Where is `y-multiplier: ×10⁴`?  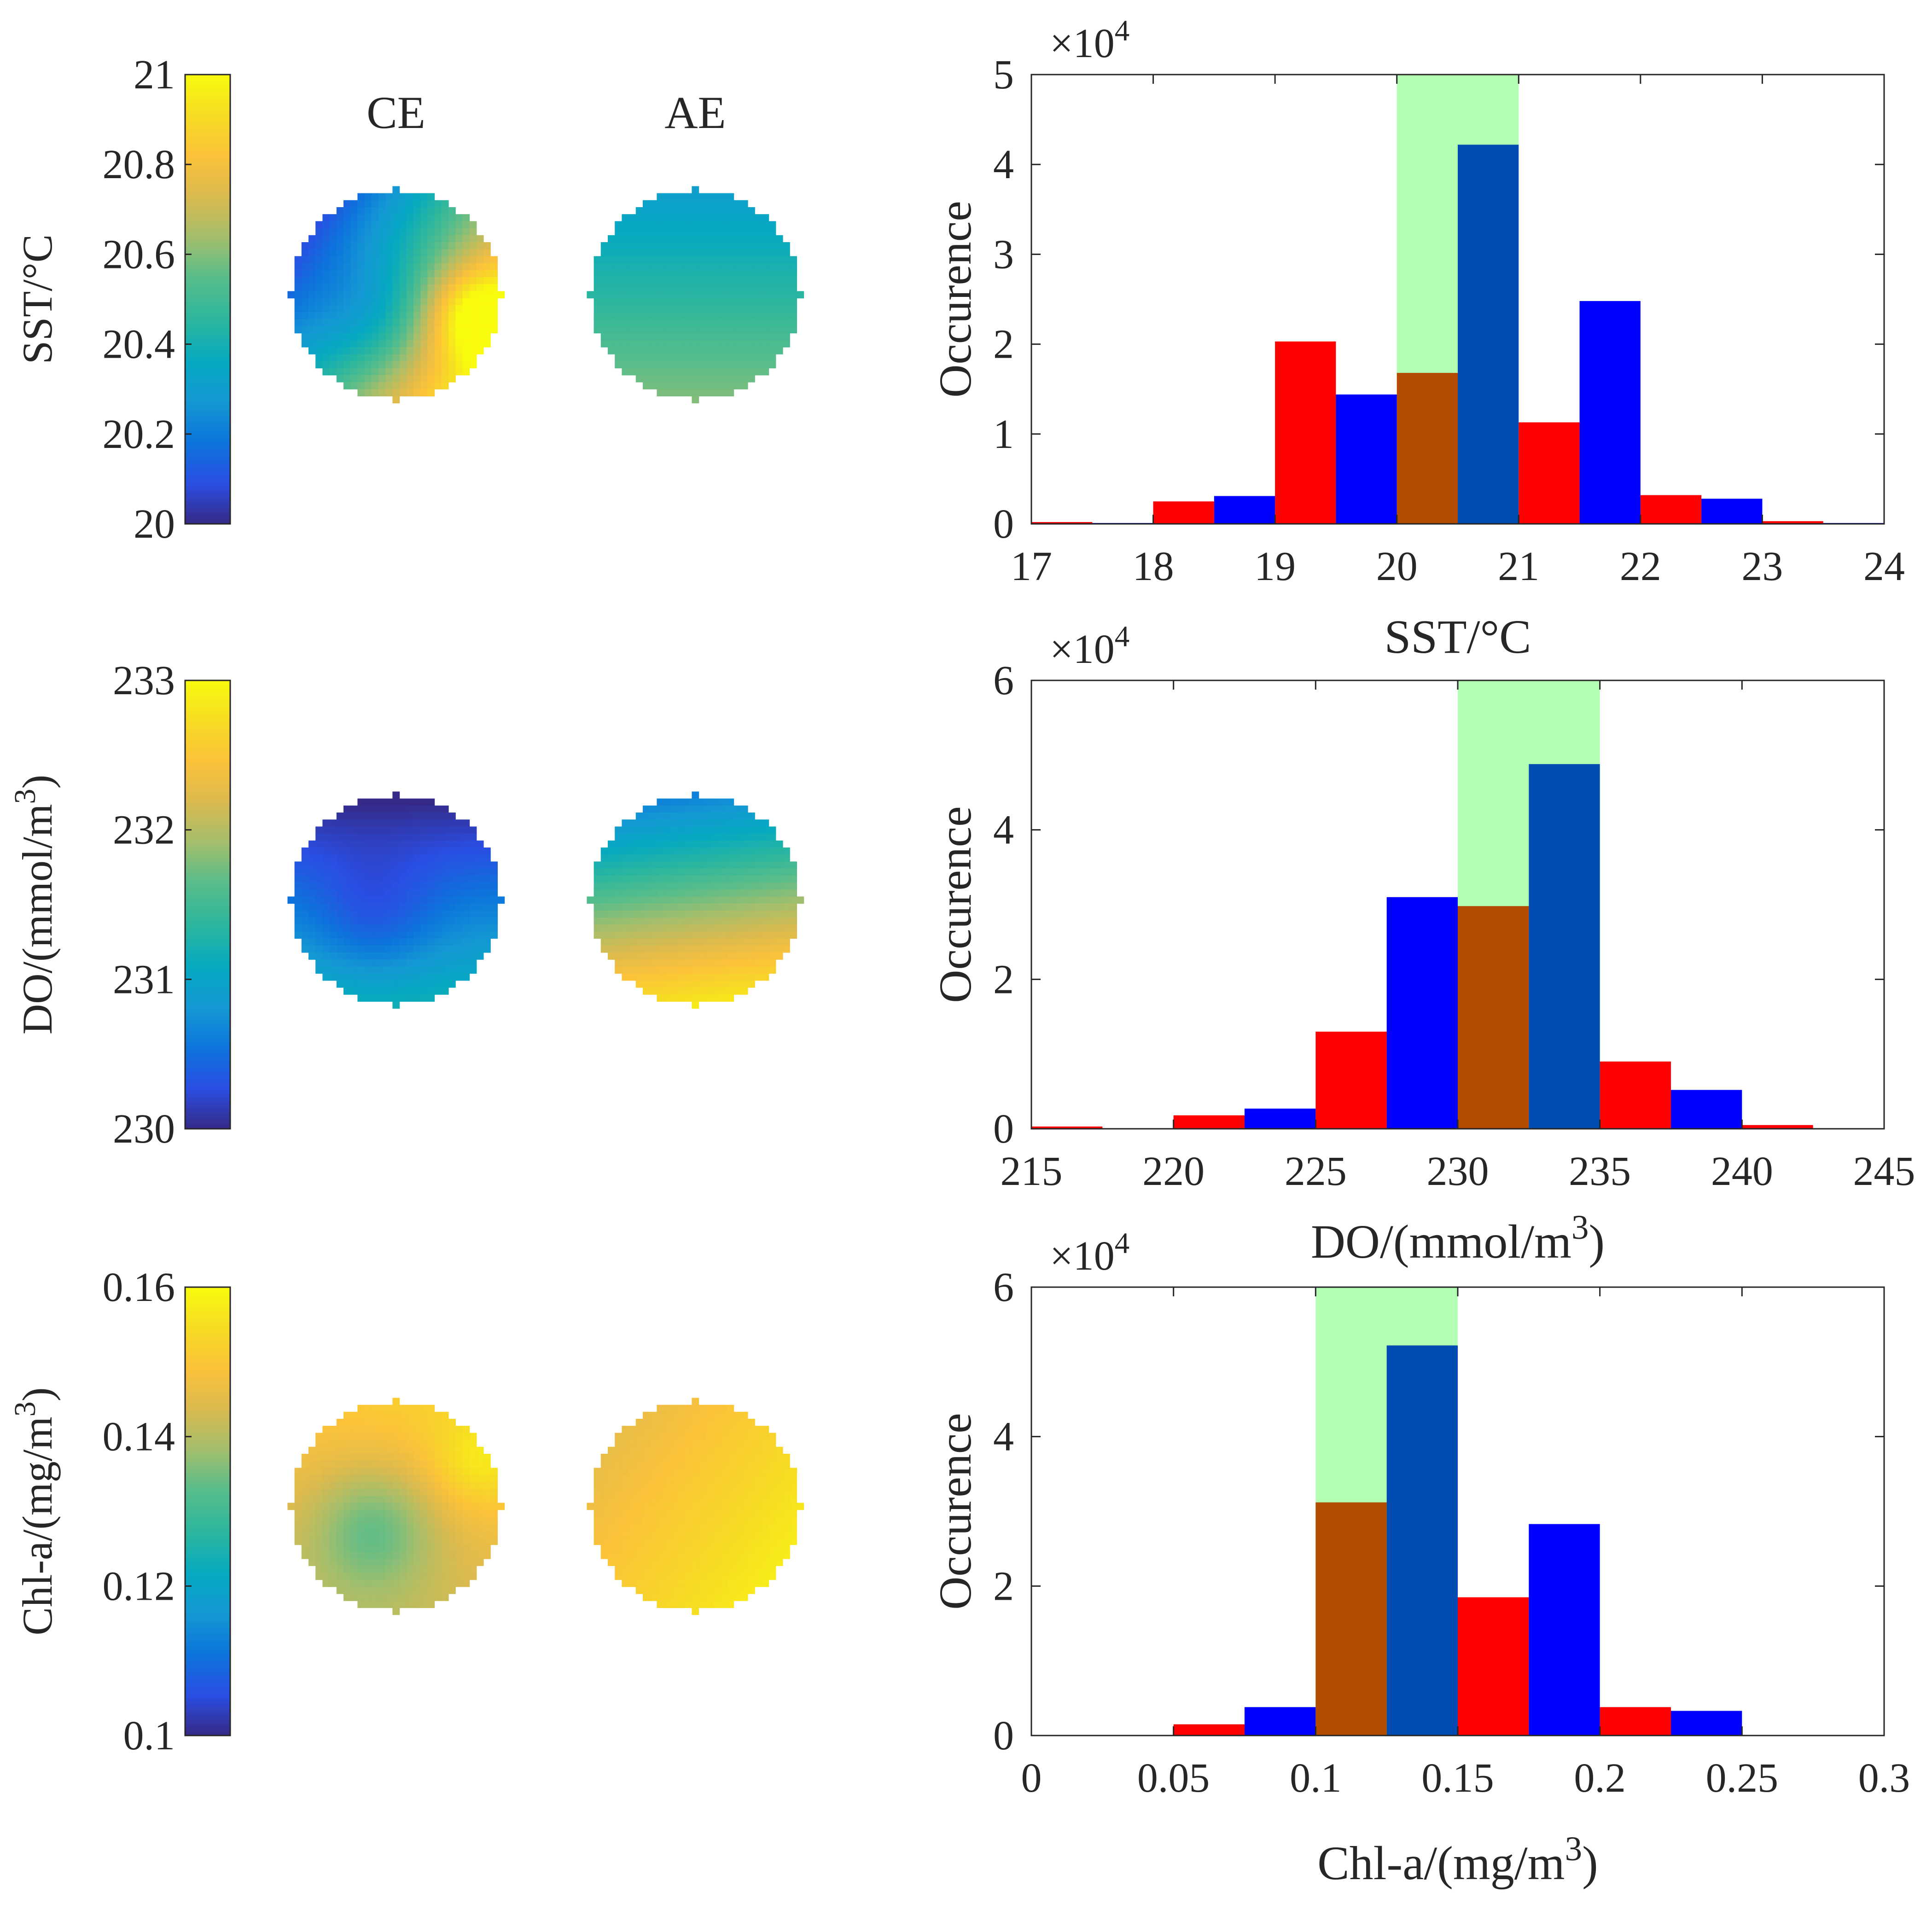
y-multiplier: ×10⁴ is located at coordinates (1089, 40).